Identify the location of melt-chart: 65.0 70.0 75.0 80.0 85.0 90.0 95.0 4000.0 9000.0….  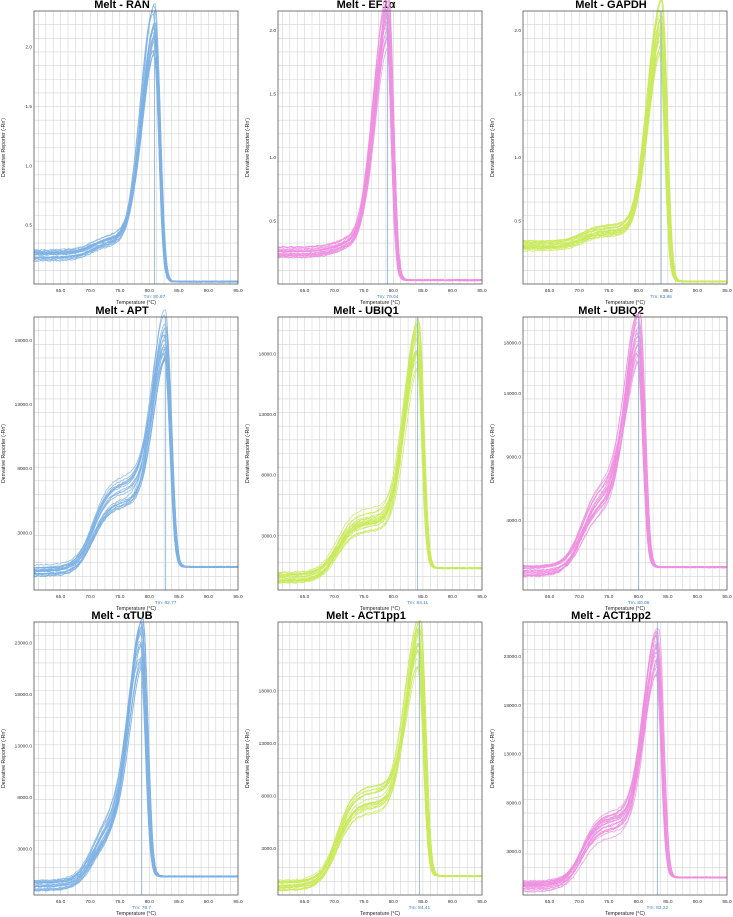
(611, 461).